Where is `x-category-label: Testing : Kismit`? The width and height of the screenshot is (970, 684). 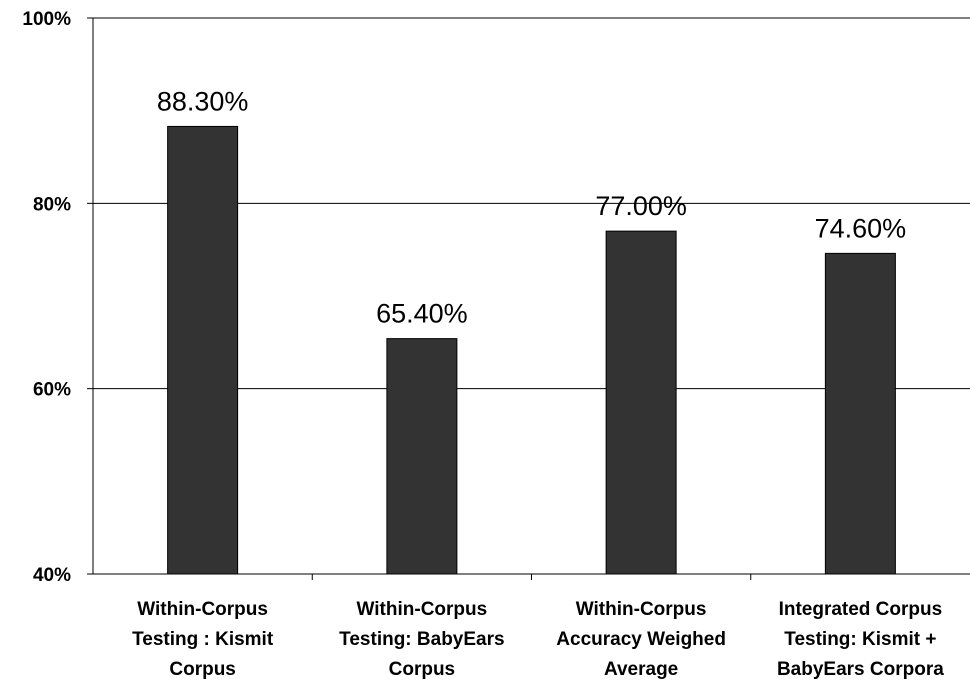 x-category-label: Testing : Kismit is located at coordinates (203, 639).